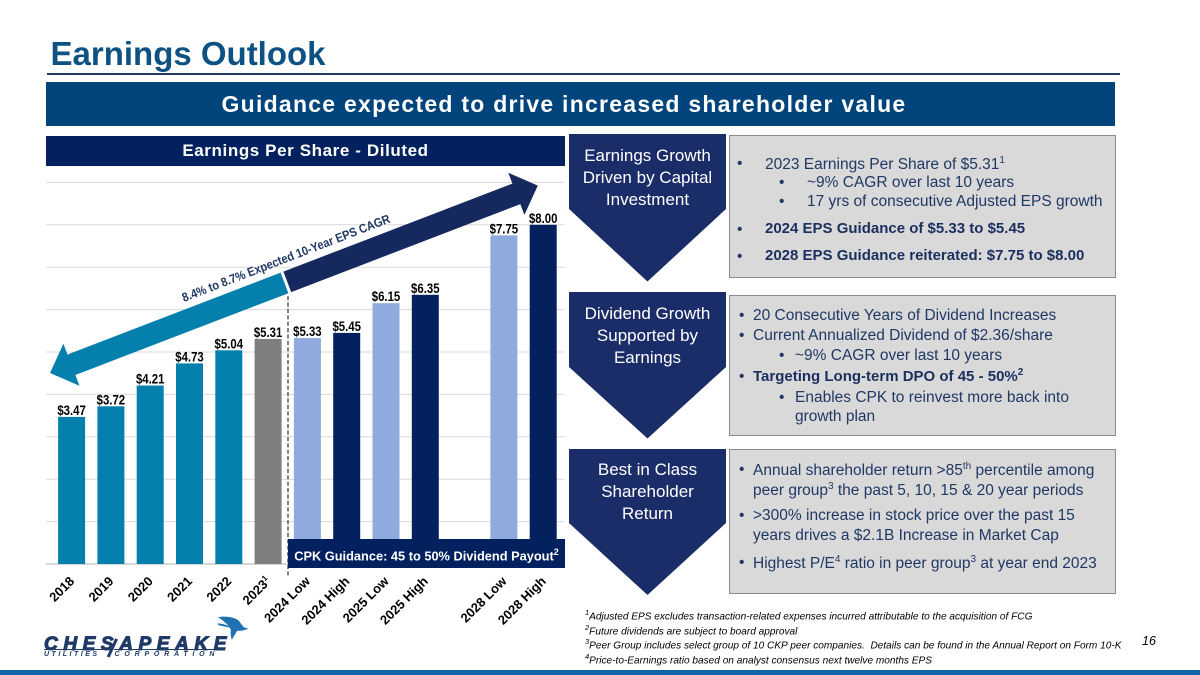 This screenshot has width=1200, height=675. What do you see at coordinates (189, 356) in the screenshot?
I see `svg-text: $4.73` at bounding box center [189, 356].